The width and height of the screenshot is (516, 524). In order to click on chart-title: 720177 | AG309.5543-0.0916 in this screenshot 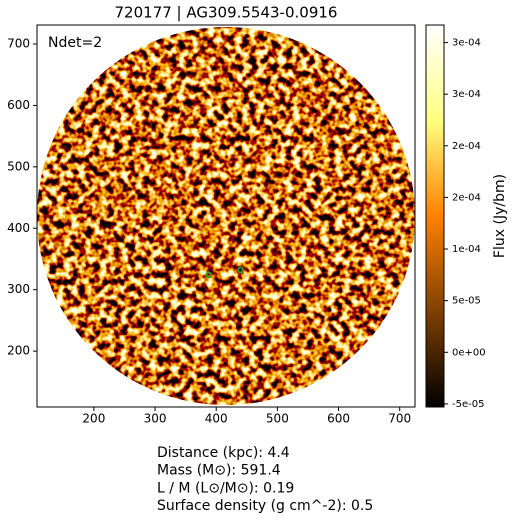, I will do `click(226, 13)`.